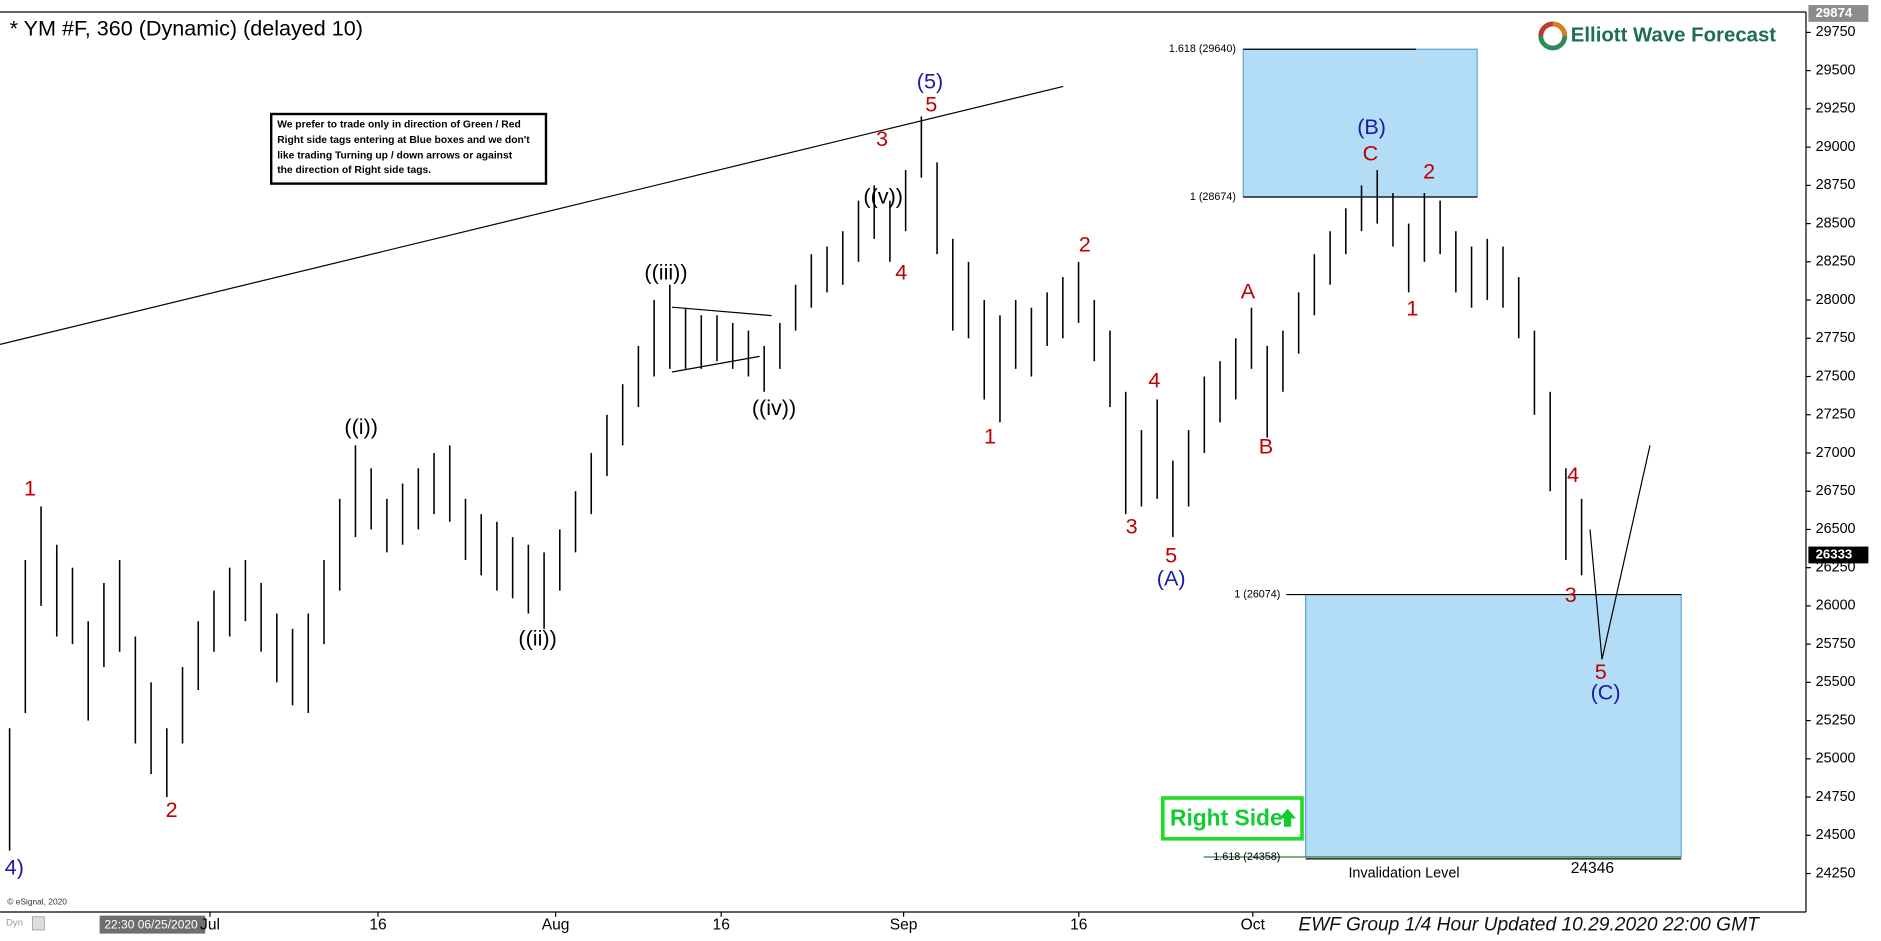  Describe the element at coordinates (354, 170) in the screenshot. I see `note-line: the direction of Right side tags.` at that location.